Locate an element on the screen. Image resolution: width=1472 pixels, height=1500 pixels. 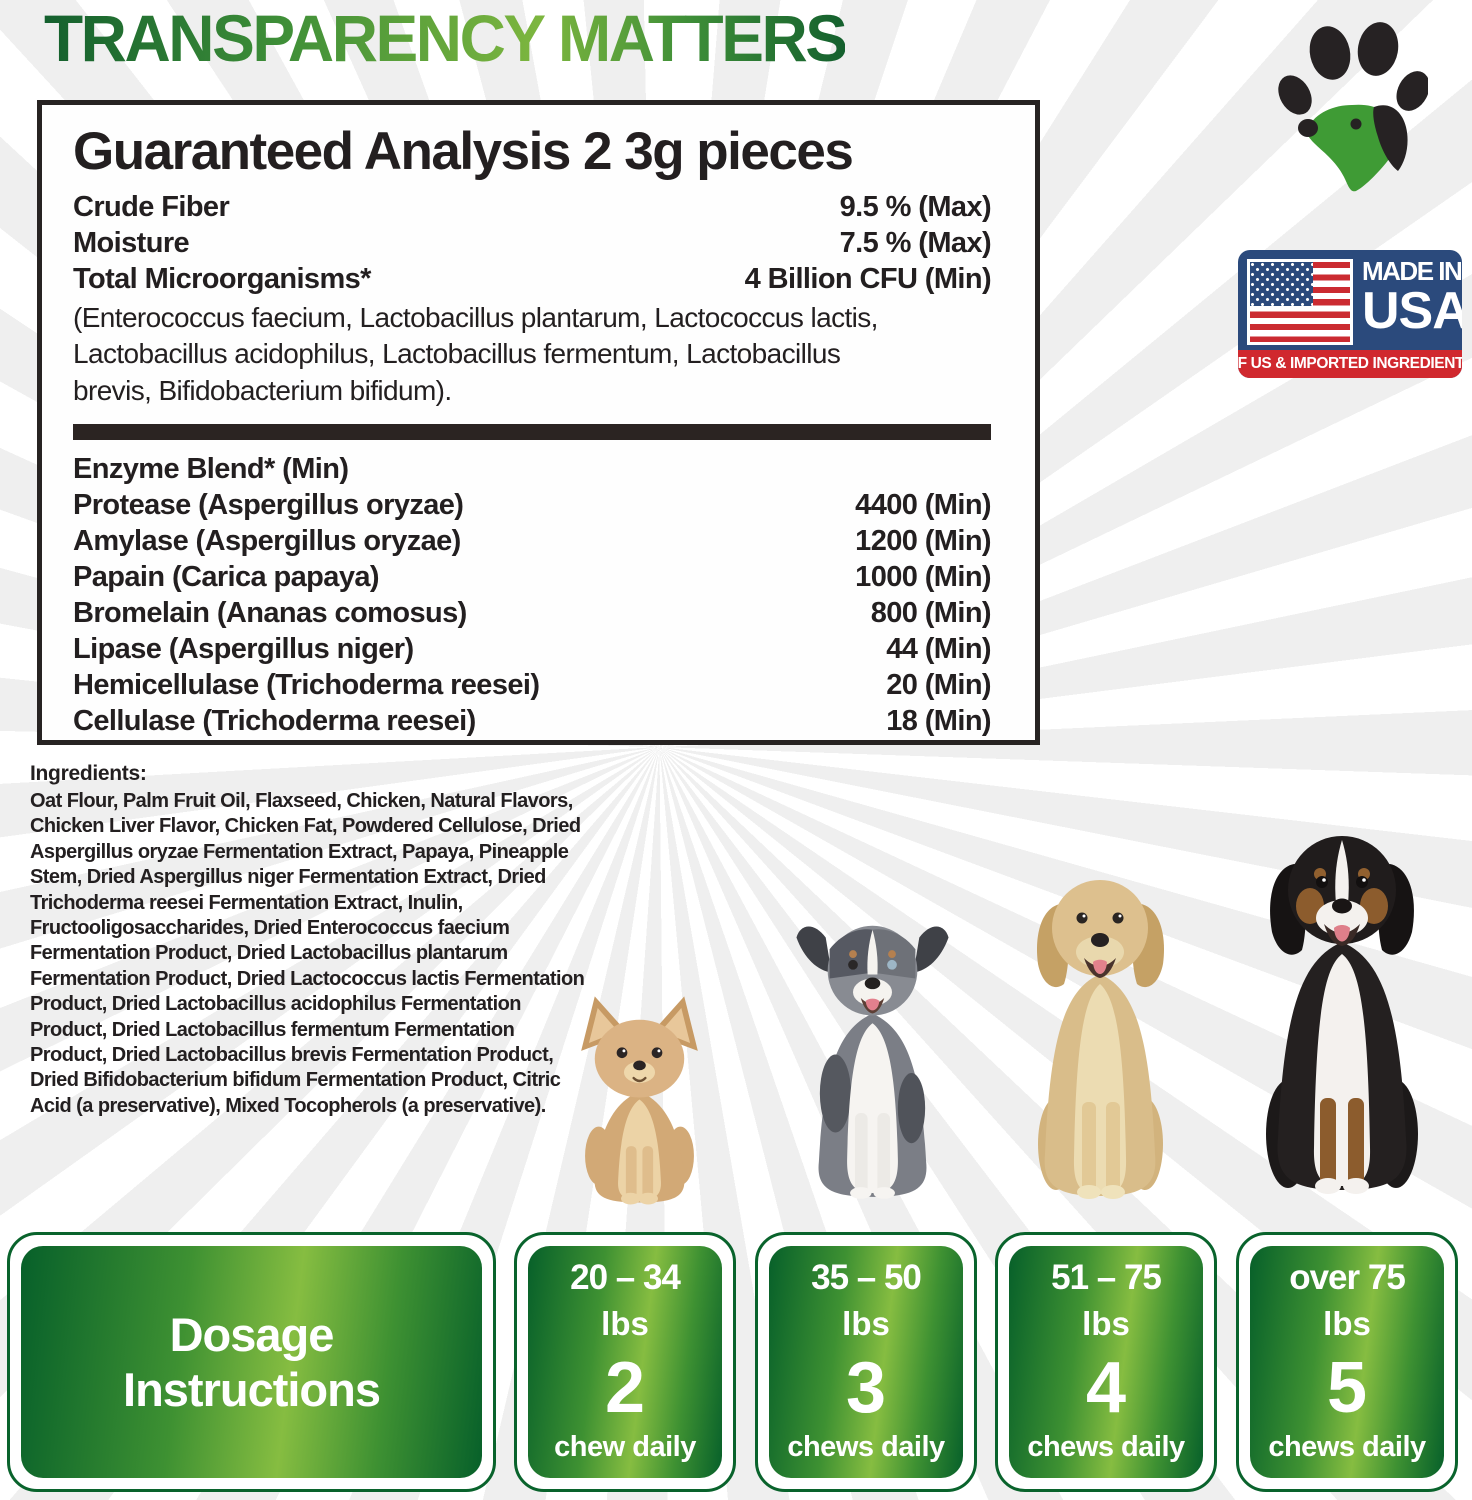
paw-dog-logo-icon is located at coordinates (1354, 116).